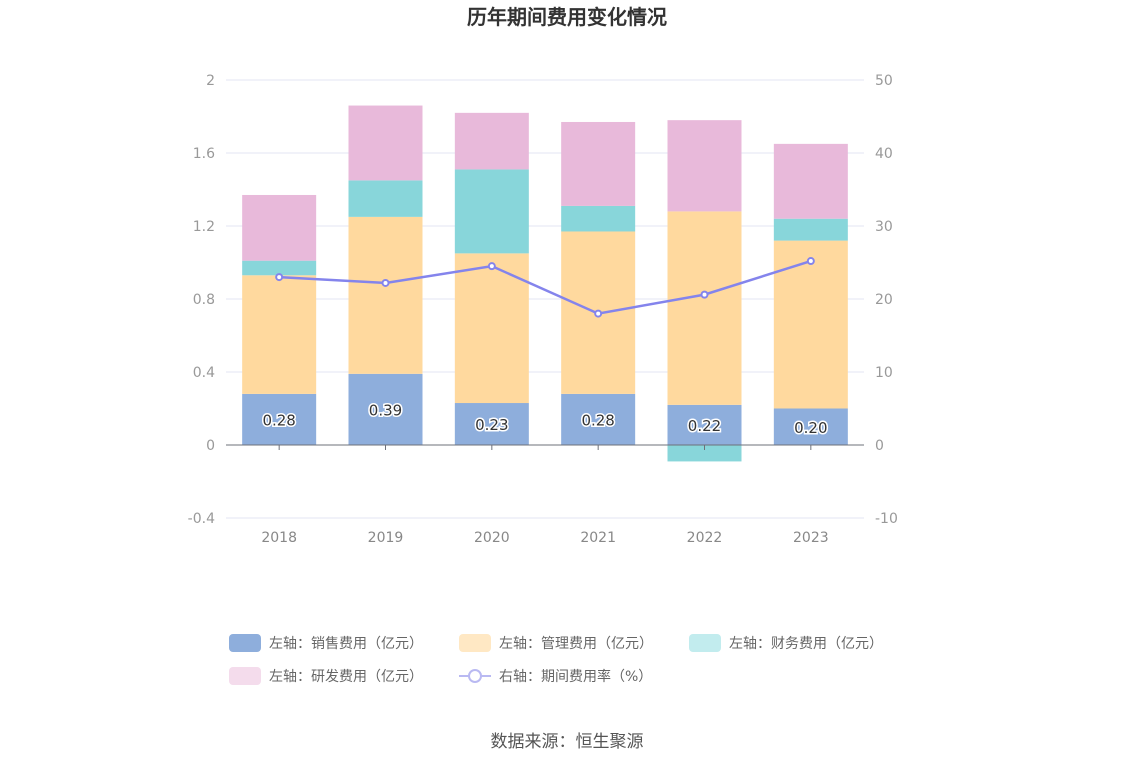 The width and height of the screenshot is (1134, 766). I want to click on legend-item: 左轴：研发费用（亿元）, so click(326, 676).